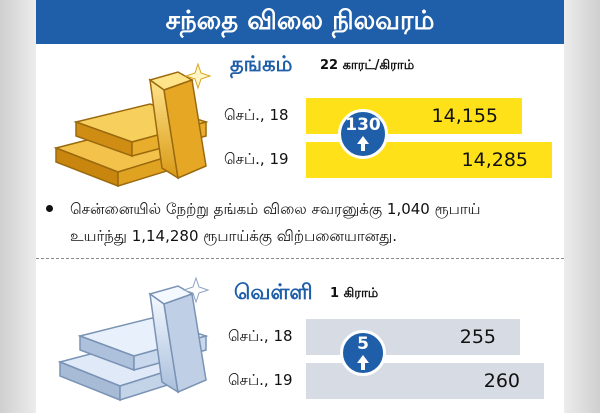 Image resolution: width=600 pixels, height=413 pixels. What do you see at coordinates (413, 337) in the screenshot?
I see `silver-bar-1: 255` at bounding box center [413, 337].